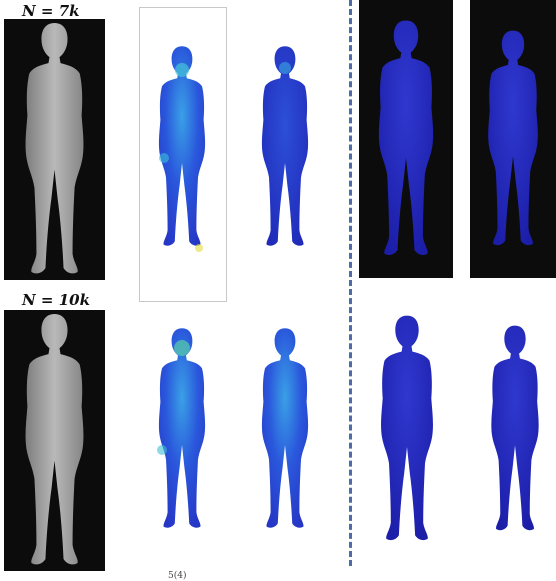 The image size is (556, 581). Describe the element at coordinates (56, 300) in the screenshot. I see `row-label-10k: N = 10k` at that location.